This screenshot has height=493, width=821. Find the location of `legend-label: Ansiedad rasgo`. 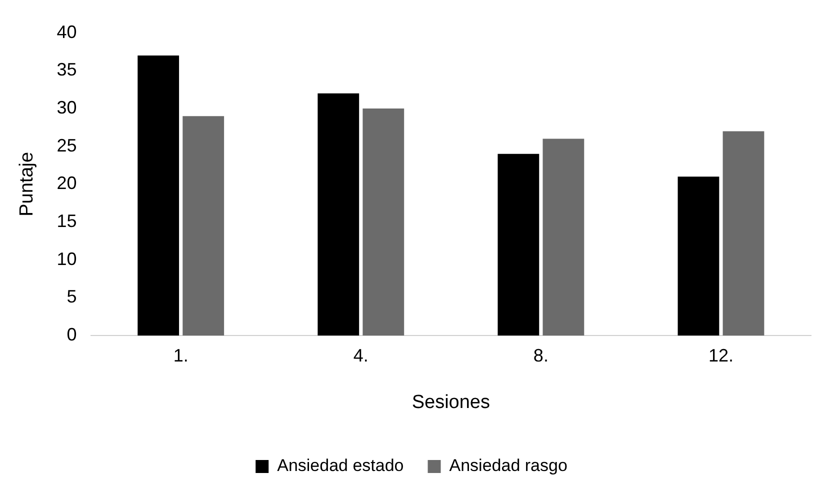

legend-label: Ansiedad rasgo is located at coordinates (508, 466).